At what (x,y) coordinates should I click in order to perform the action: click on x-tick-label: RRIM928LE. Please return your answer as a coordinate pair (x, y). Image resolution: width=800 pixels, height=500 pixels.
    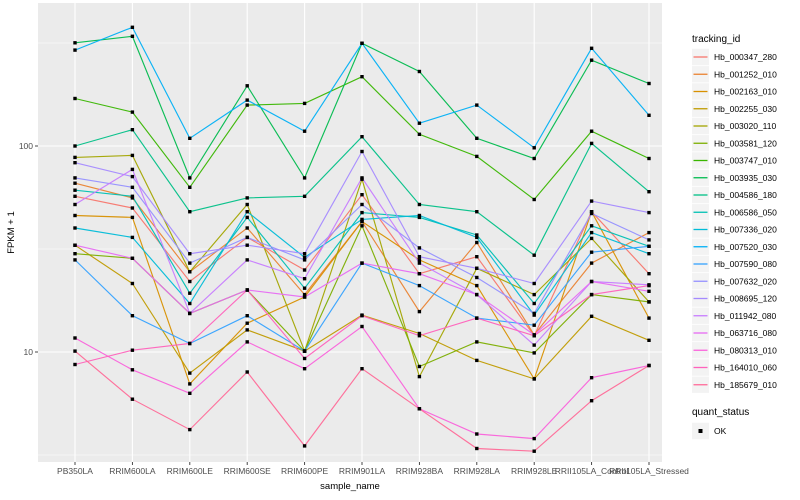
    Looking at the image, I should click on (534, 471).